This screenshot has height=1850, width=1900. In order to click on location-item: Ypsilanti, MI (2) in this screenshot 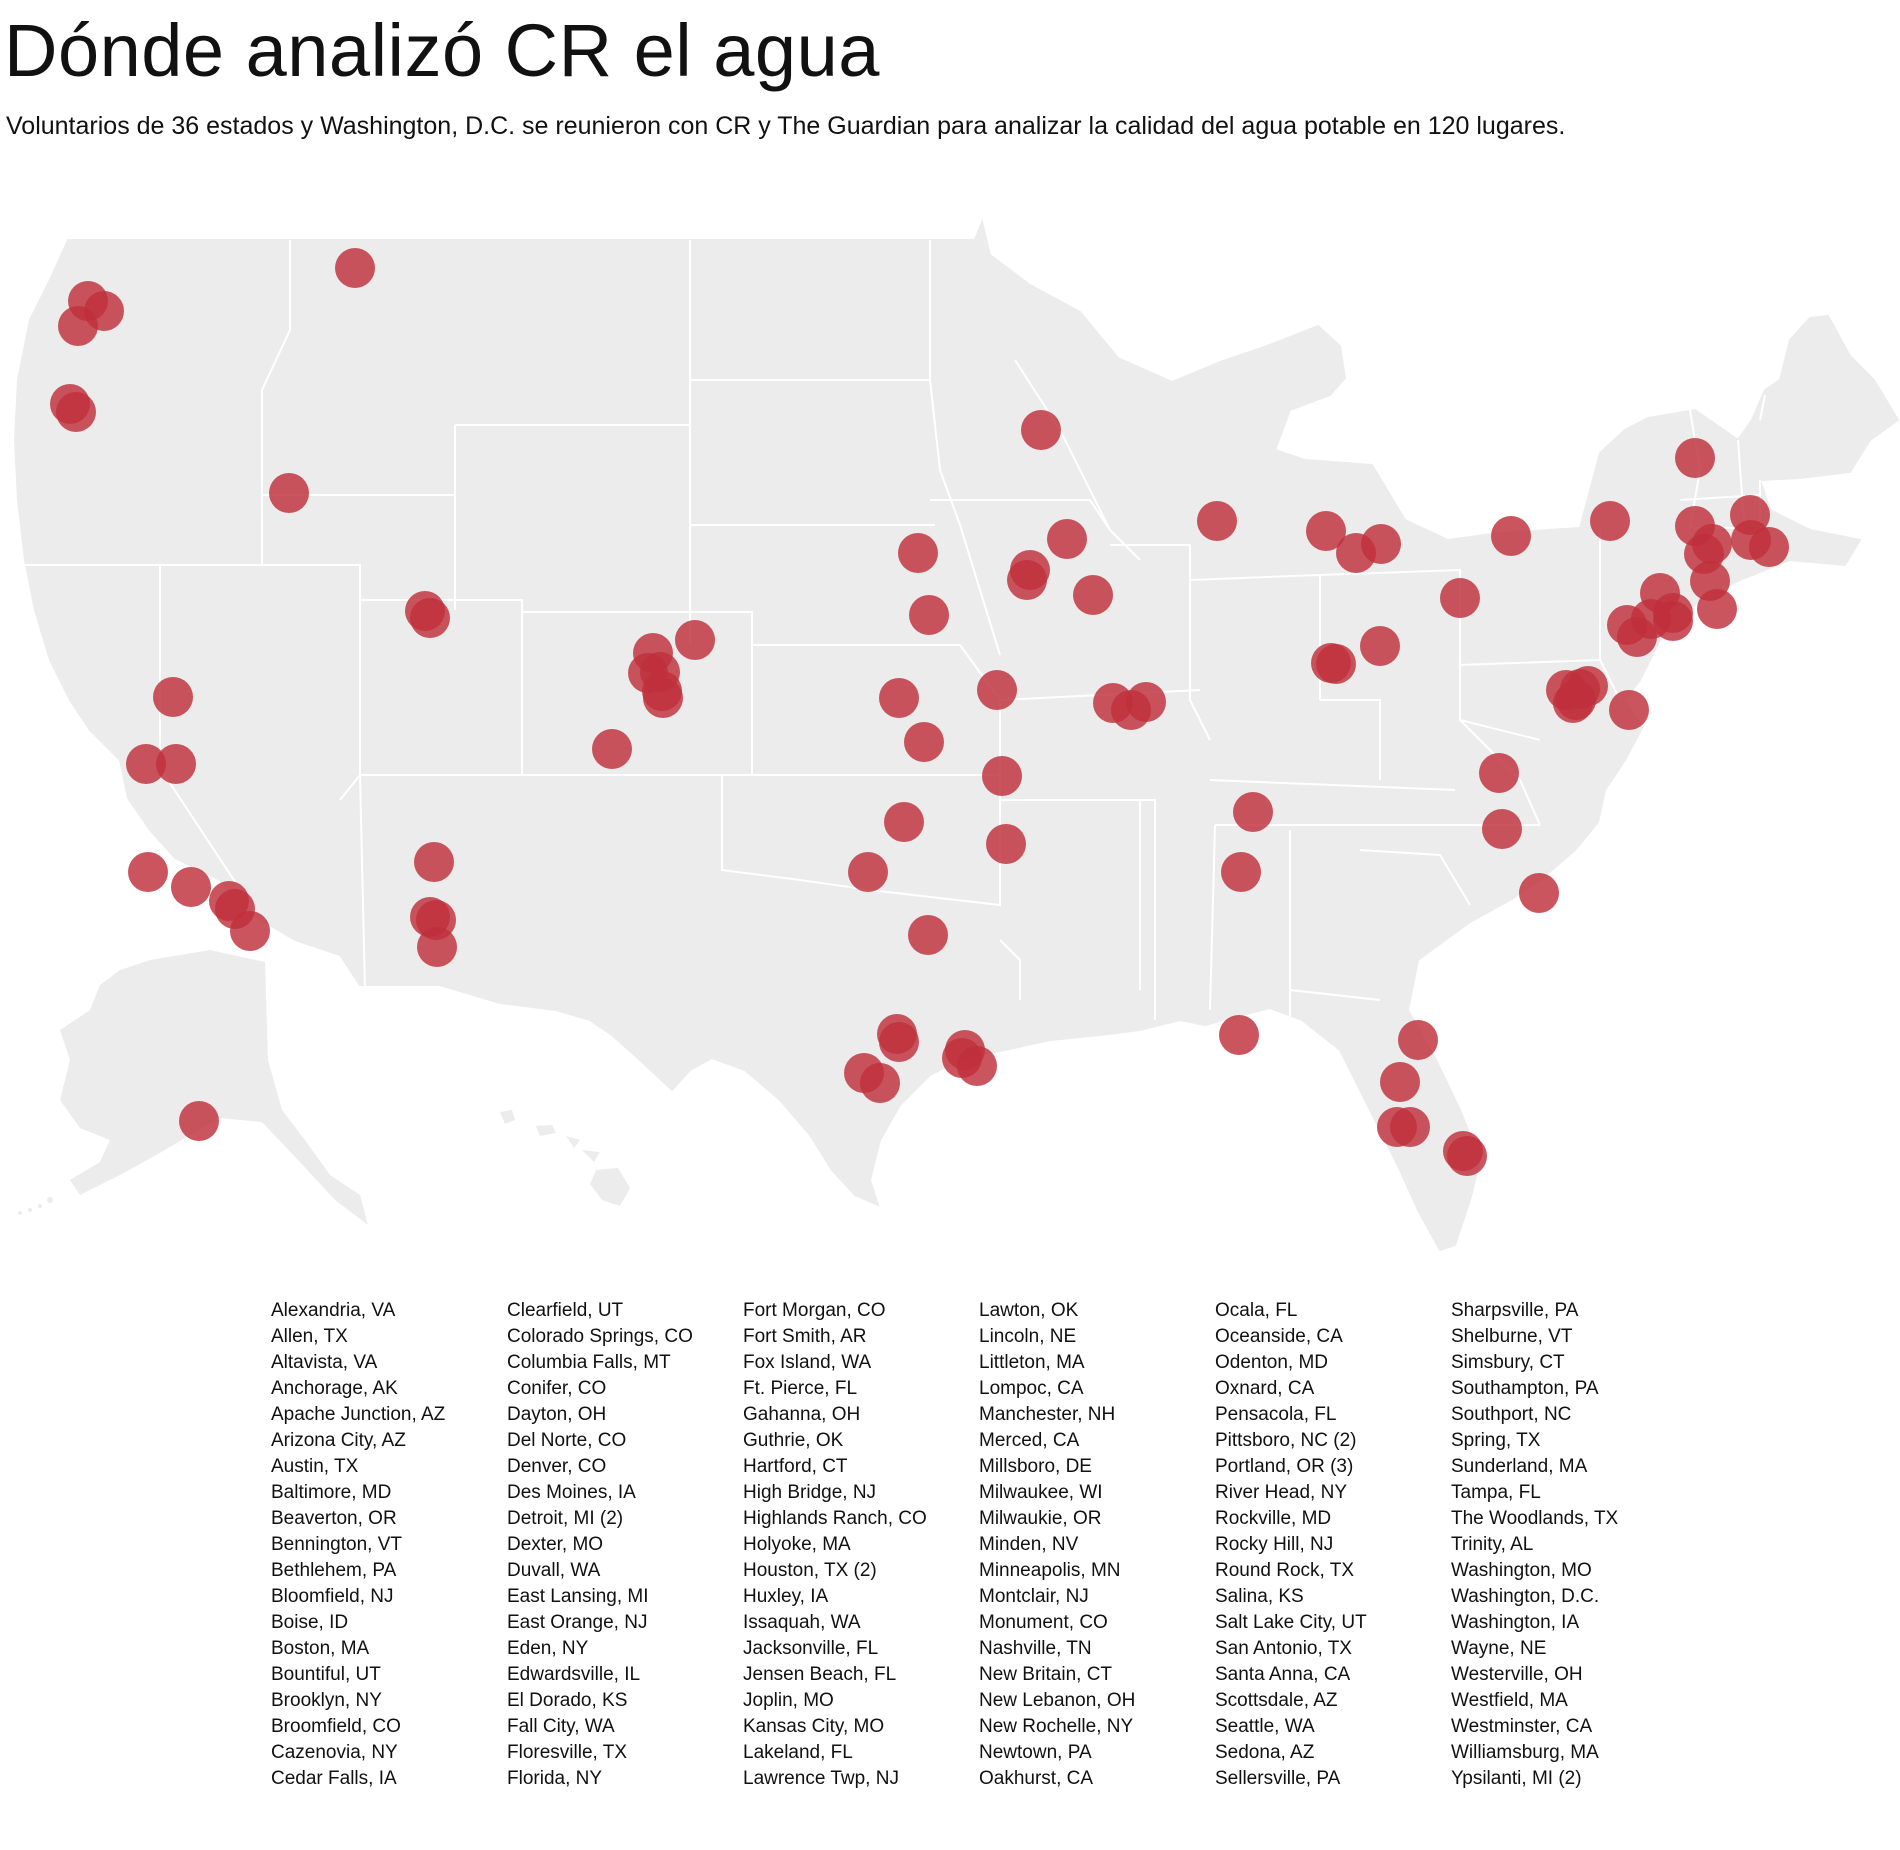, I will do `click(1516, 1778)`.